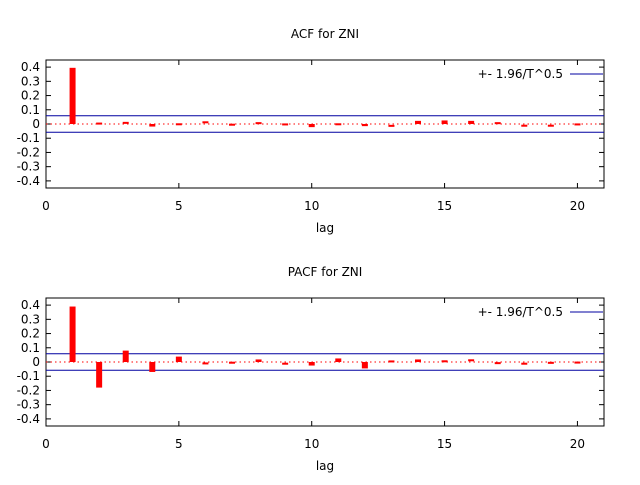 This screenshot has height=485, width=640. Describe the element at coordinates (325, 272) in the screenshot. I see `chart-title: PACF for ZNI` at that location.